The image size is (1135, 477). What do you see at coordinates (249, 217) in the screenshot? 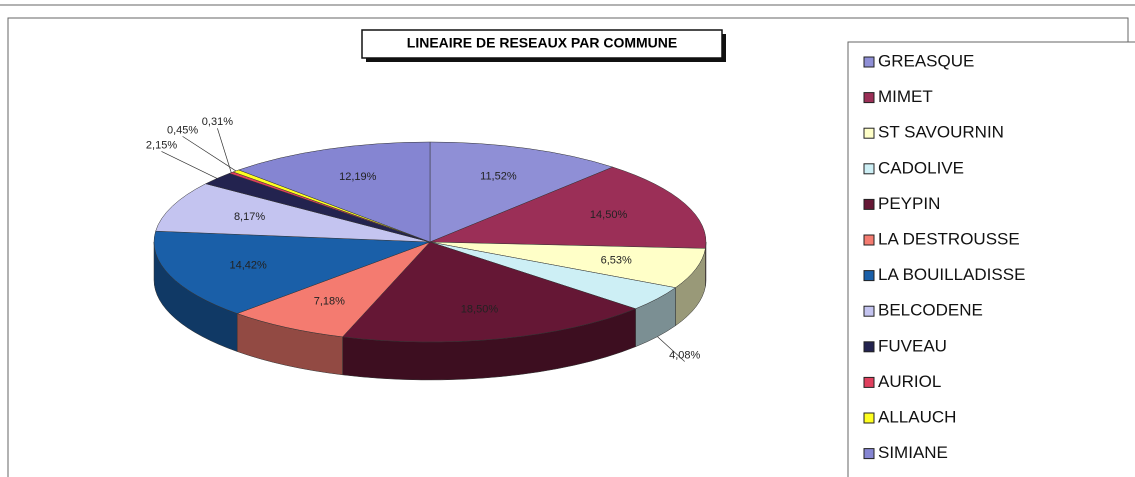
I see `data-label: 8,17%` at bounding box center [249, 217].